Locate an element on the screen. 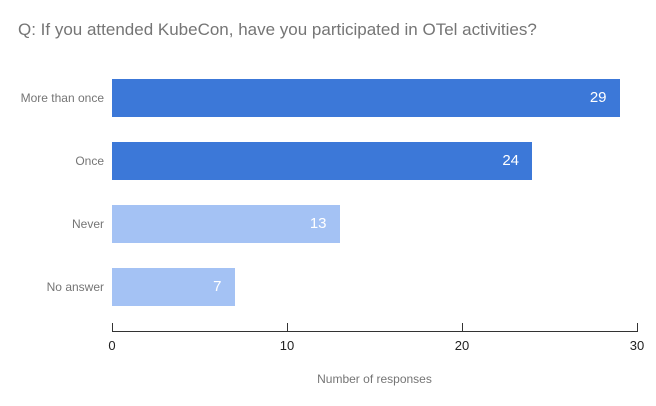 This screenshot has height=406, width=656. bar-row: Once 24 is located at coordinates (328, 161).